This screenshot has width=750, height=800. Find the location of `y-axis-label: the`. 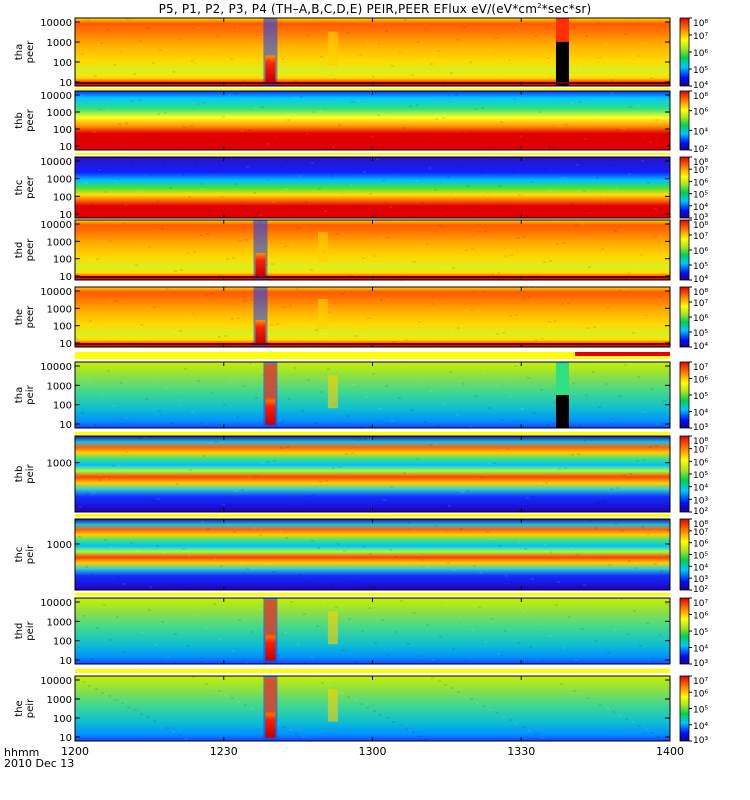

y-axis-label: the is located at coordinates (19, 708).